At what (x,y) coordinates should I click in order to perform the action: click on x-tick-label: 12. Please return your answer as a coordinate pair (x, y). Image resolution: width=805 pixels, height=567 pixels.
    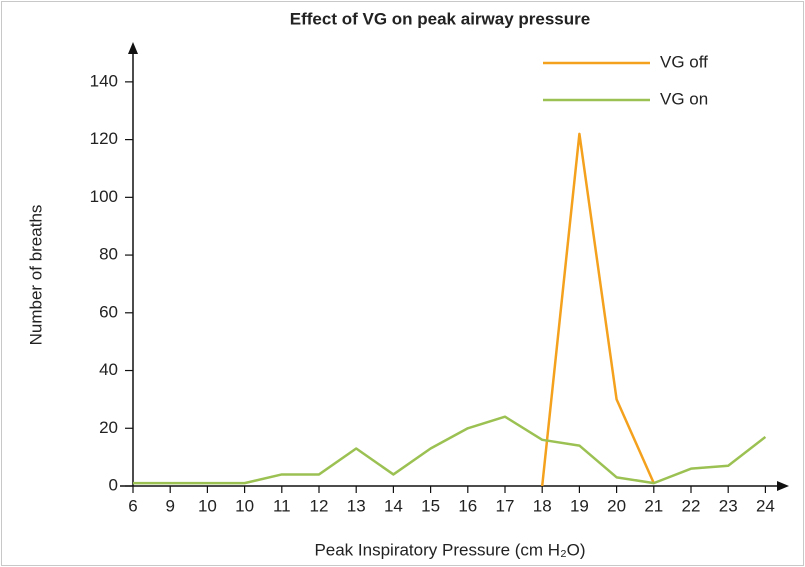
    Looking at the image, I should click on (319, 505).